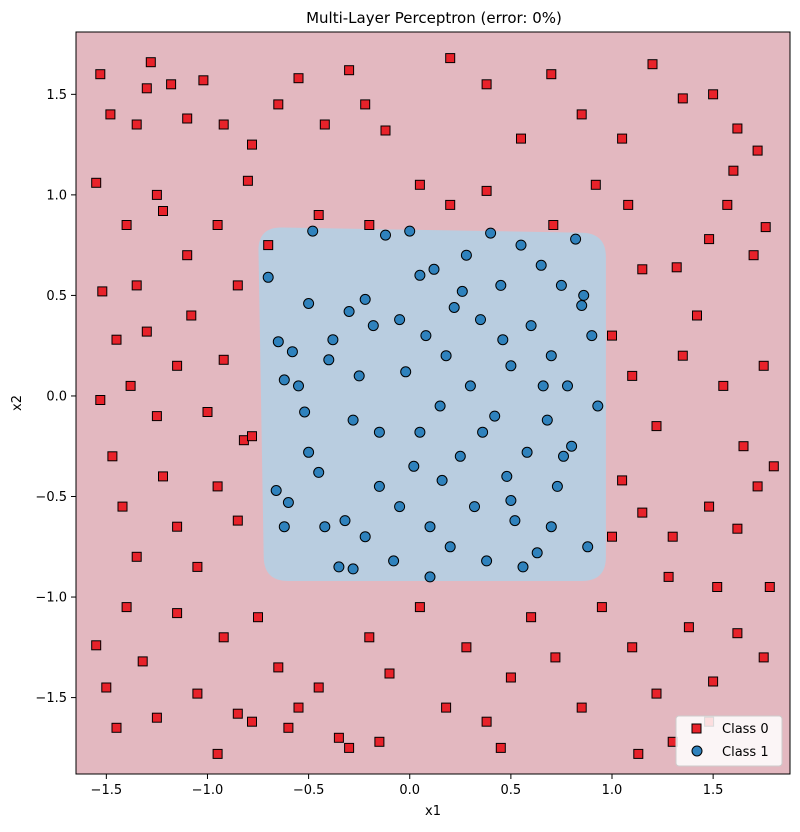 This screenshot has width=800, height=832. I want to click on legend-box, so click(729, 741).